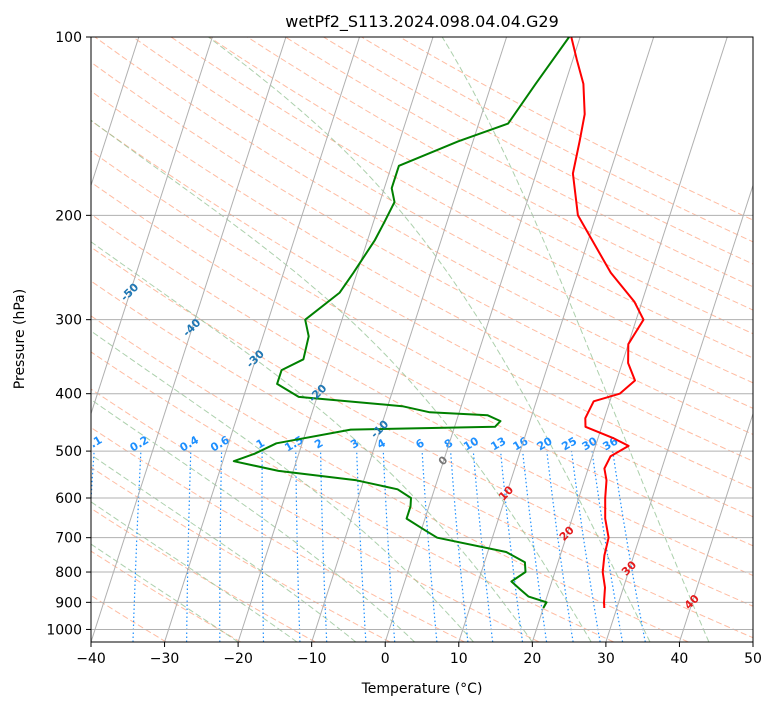  I want to click on y-tick-label: 200, so click(68, 216).